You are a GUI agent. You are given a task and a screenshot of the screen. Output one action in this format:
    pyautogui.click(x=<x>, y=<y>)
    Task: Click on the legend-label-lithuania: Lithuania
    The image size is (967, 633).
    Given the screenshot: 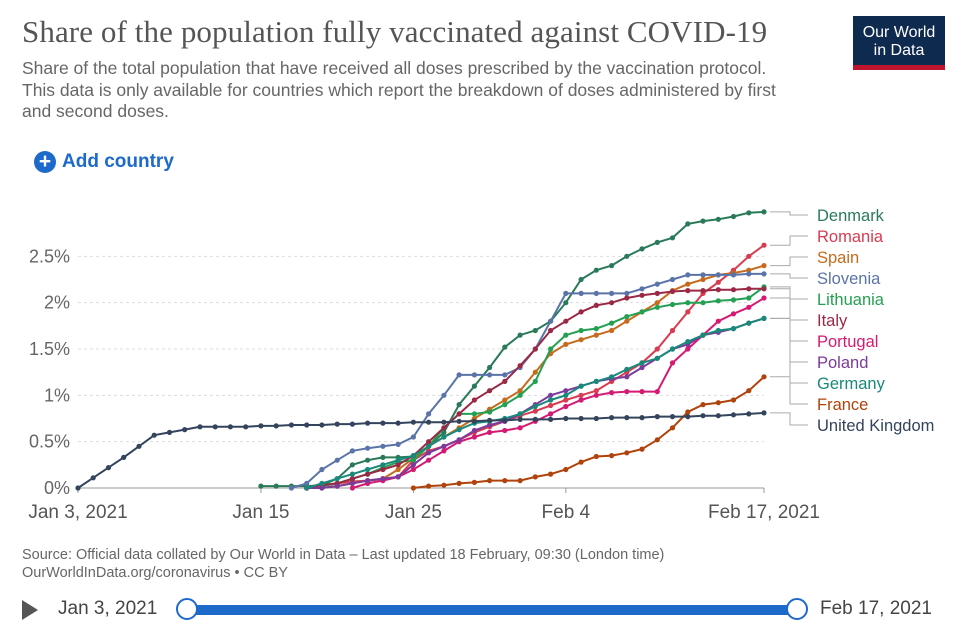 What is the action you would take?
    pyautogui.click(x=851, y=300)
    